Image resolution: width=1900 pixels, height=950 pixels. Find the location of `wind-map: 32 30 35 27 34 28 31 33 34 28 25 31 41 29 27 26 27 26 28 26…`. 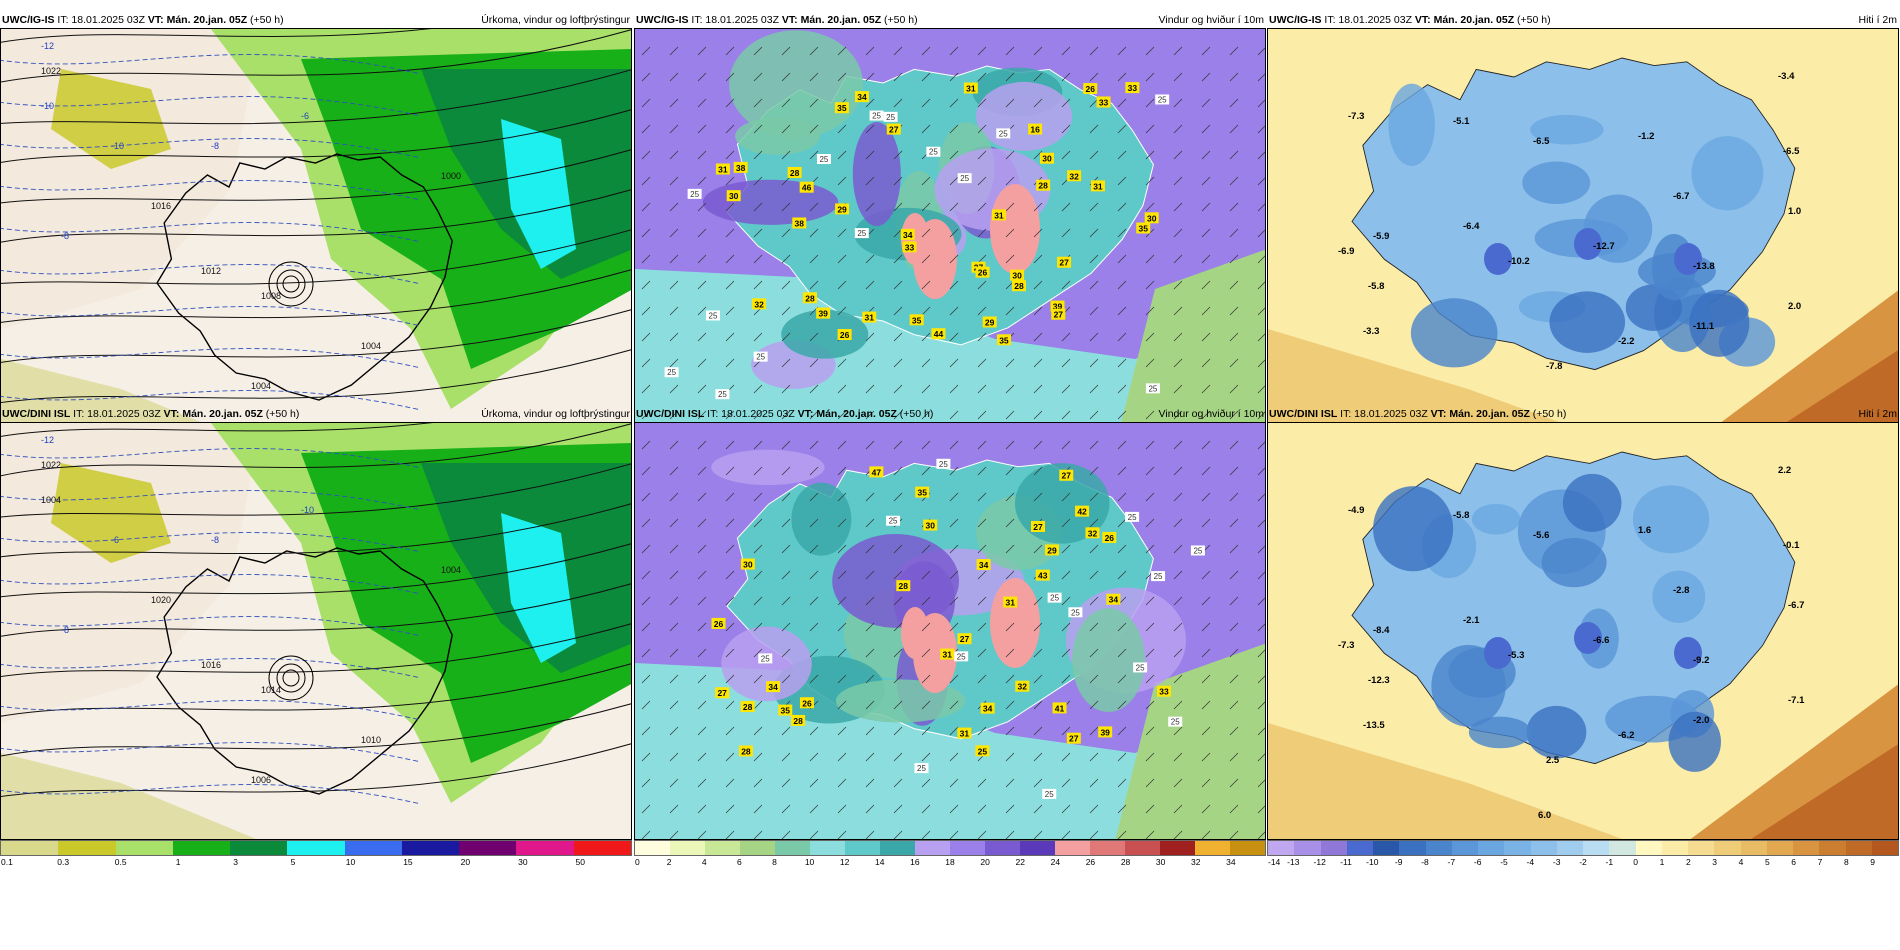

wind-map: 32 30 35 27 34 28 31 33 34 28 25 31 41 29 27 26 27 26 28 26… is located at coordinates (950, 631).